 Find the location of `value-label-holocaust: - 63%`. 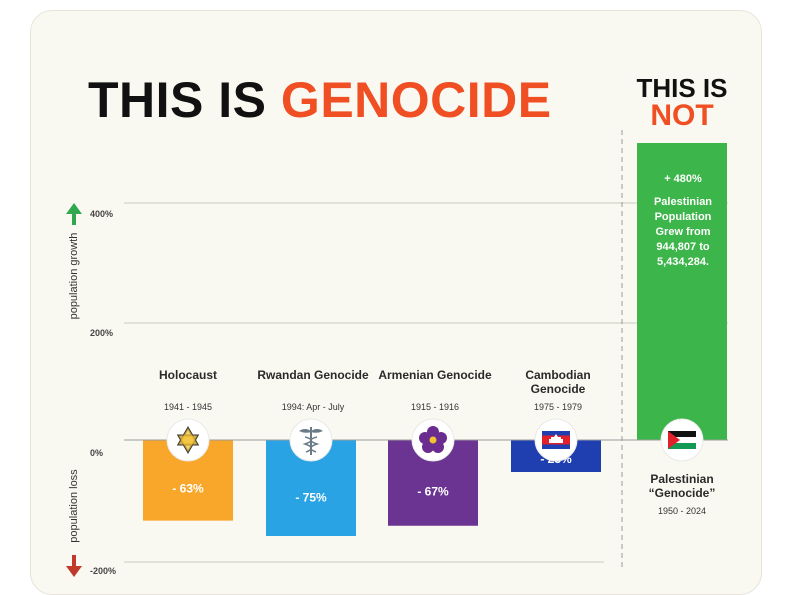

value-label-holocaust: - 63% is located at coordinates (188, 488).